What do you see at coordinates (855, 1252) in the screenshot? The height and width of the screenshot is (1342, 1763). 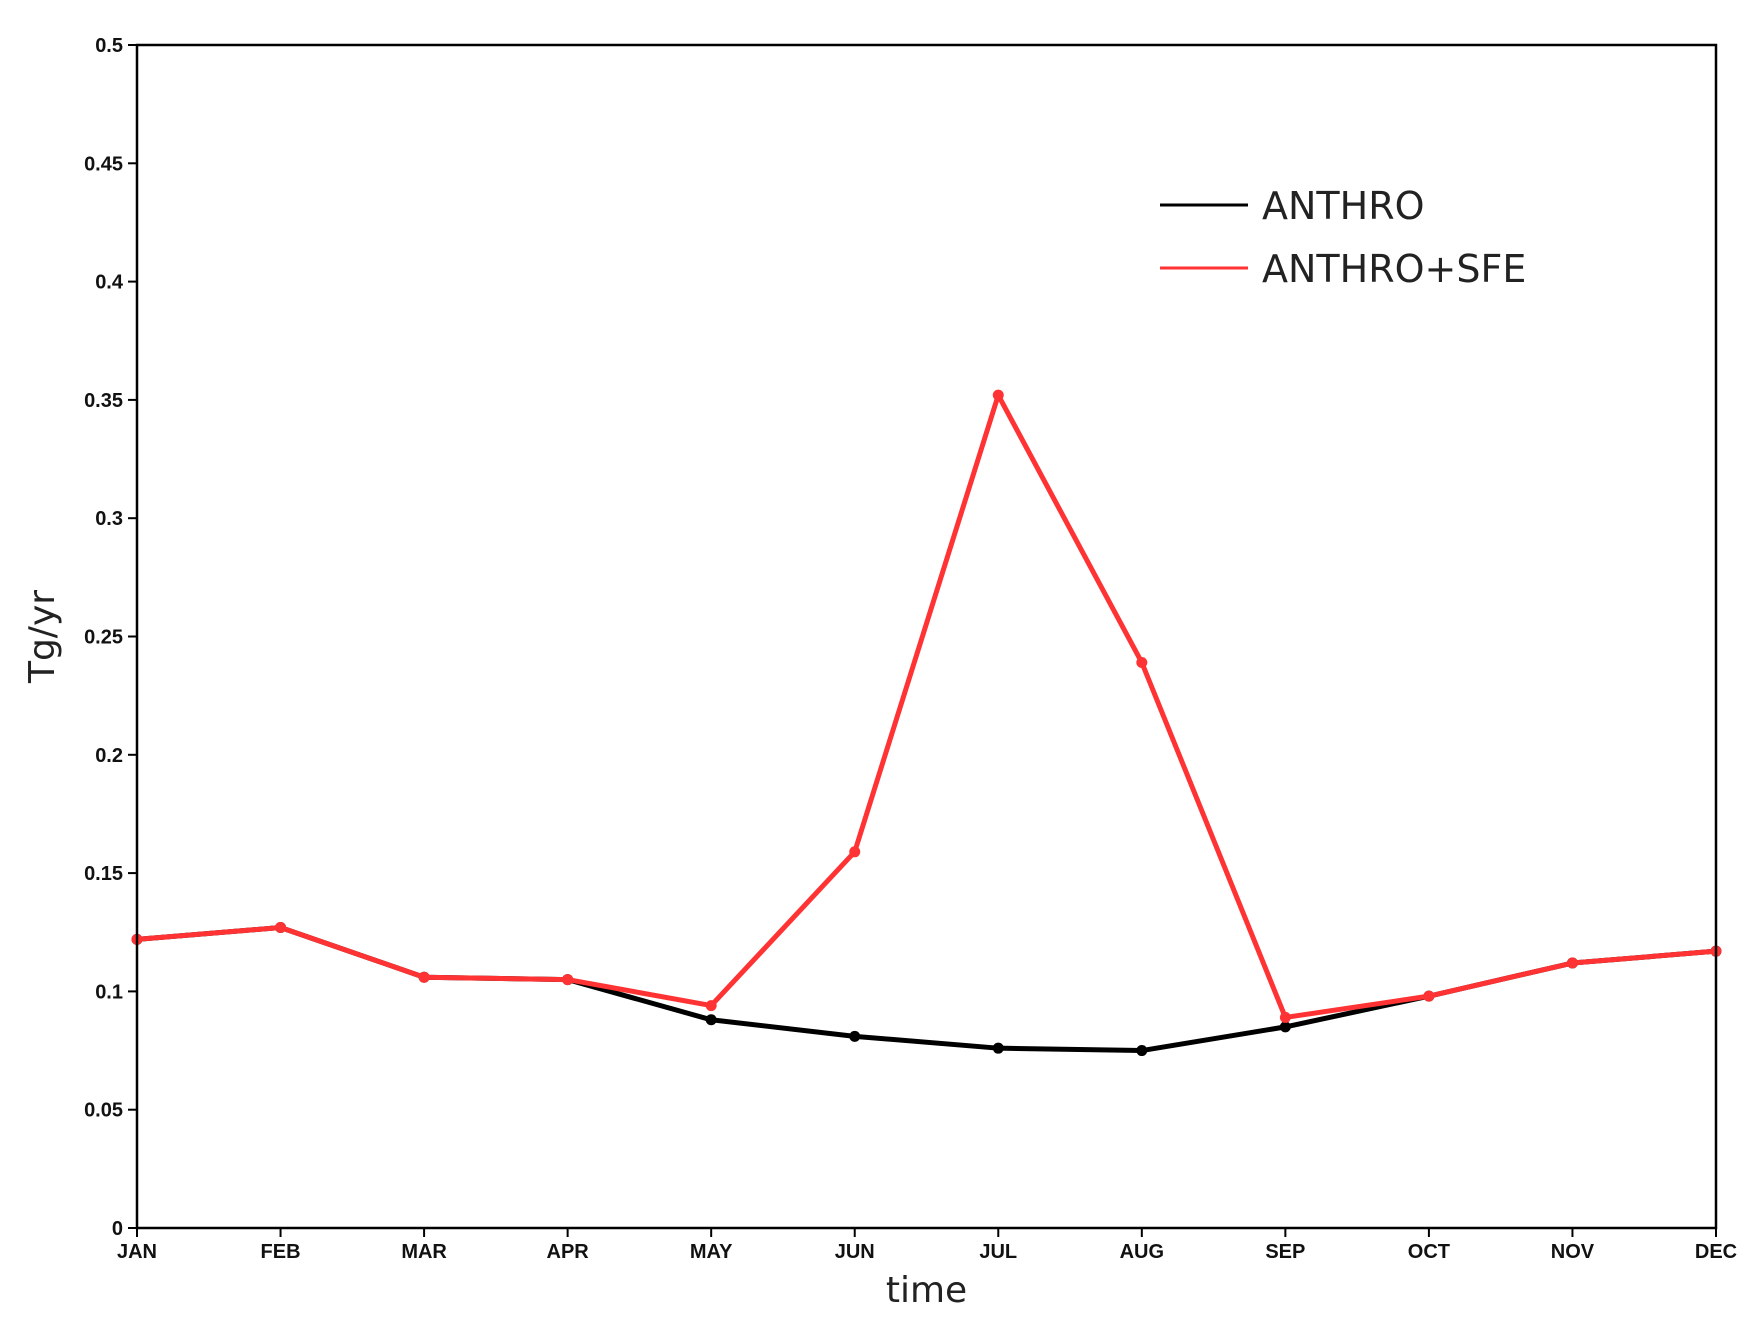 I see `x-tick-label: JUN` at bounding box center [855, 1252].